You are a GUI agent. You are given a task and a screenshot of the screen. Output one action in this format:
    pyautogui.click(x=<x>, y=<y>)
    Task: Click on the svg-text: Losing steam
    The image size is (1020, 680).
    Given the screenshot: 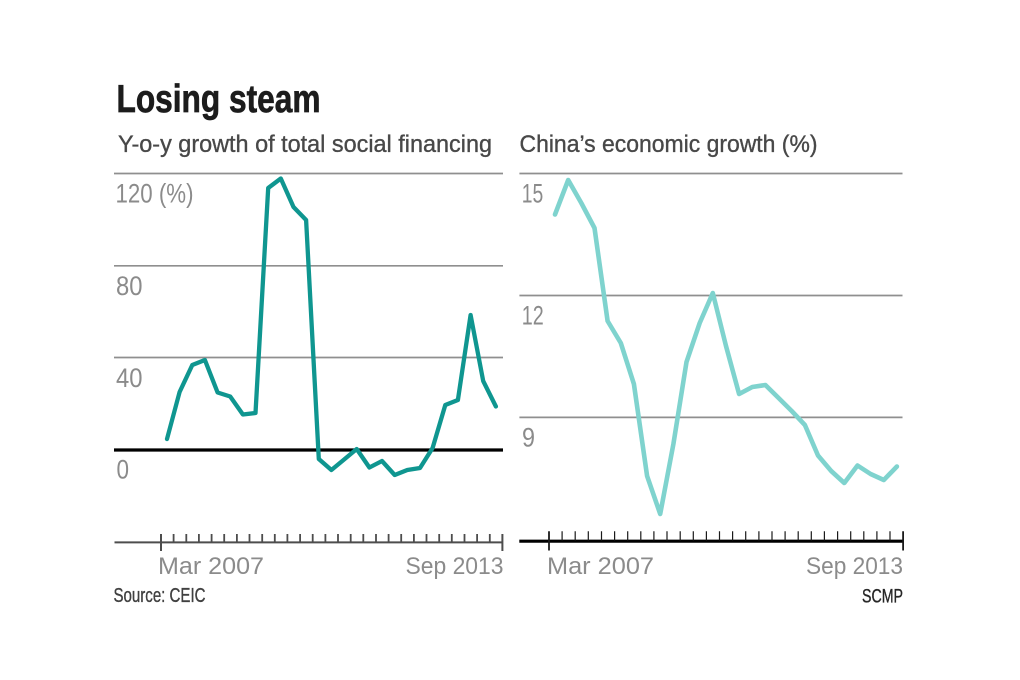 What is the action you would take?
    pyautogui.click(x=219, y=99)
    